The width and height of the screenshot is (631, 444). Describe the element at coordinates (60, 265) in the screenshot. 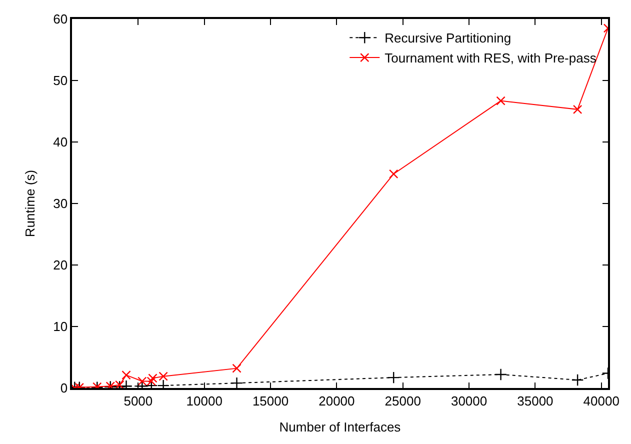

I see `y-tick-label: 20` at that location.